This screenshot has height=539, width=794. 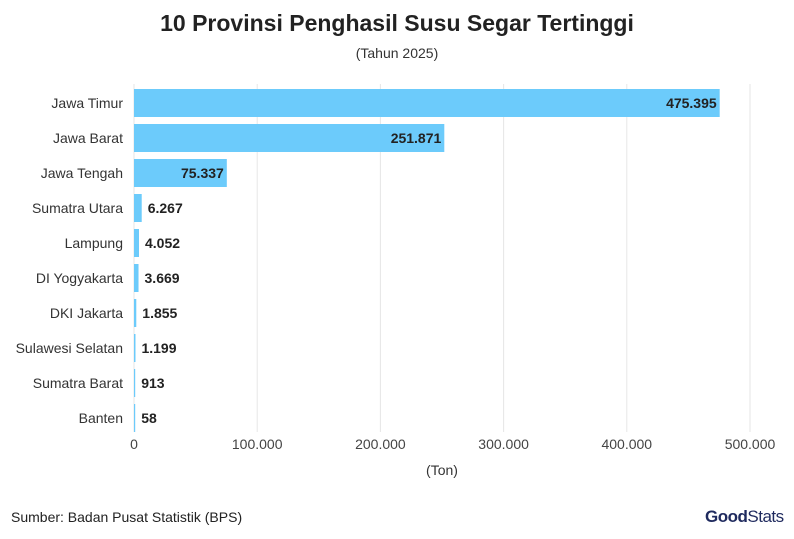 I want to click on x-tick-label: 400.000, so click(x=626, y=444).